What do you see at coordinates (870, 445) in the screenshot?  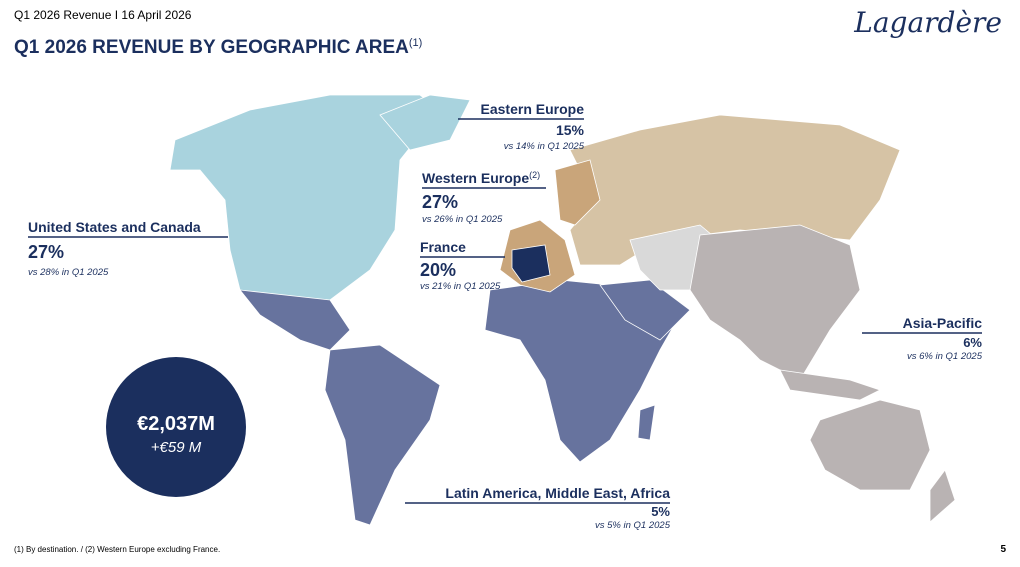 I see `australia` at bounding box center [870, 445].